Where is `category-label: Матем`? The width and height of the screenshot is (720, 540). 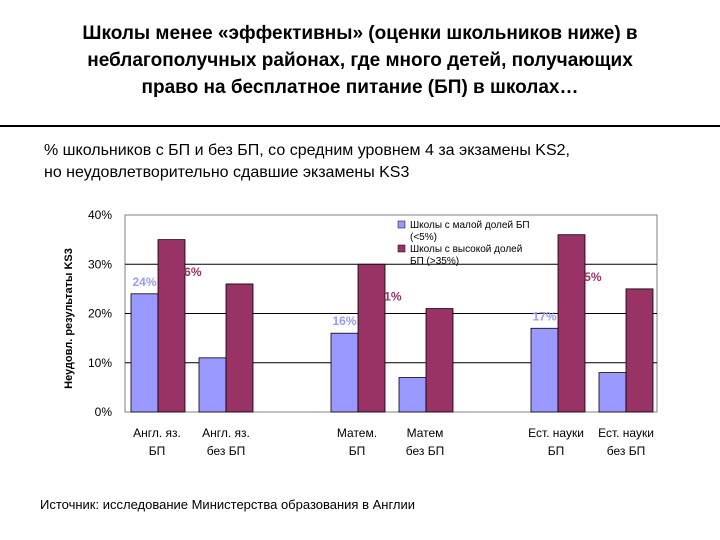
category-label: Матем is located at coordinates (425, 433).